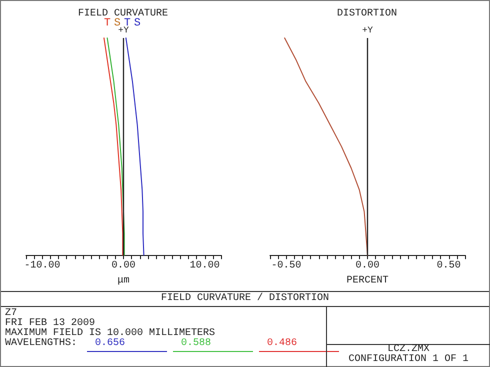  I want to click on text: LCZ.ZMX, so click(408, 349).